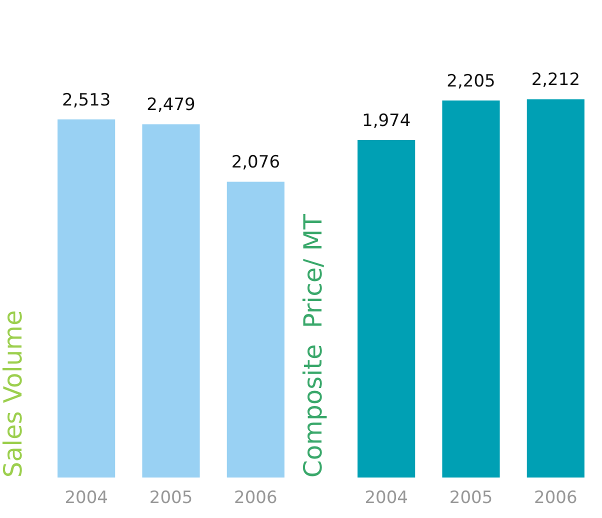 The height and width of the screenshot is (518, 602). I want to click on data-label: 2,479, so click(171, 105).